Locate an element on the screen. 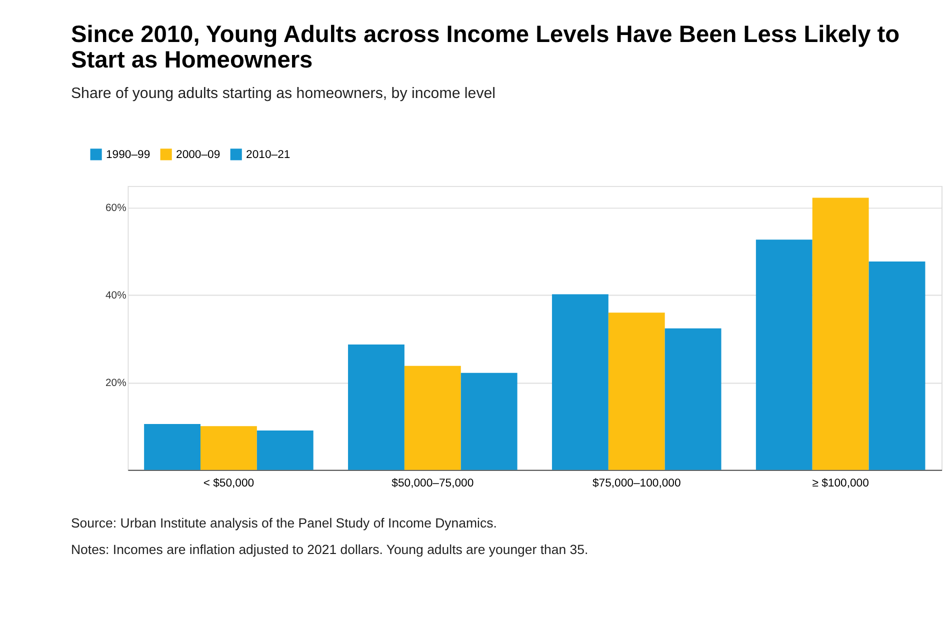 This screenshot has height=636, width=951. y-tick-label: 40% is located at coordinates (116, 296).